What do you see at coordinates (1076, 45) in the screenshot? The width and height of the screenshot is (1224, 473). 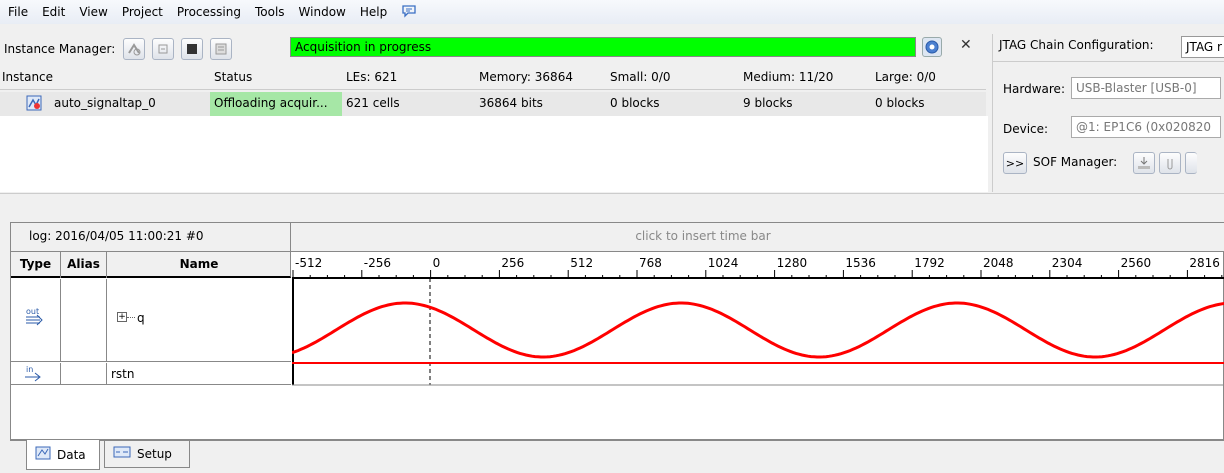 I see `jtag-title: JTAG Chain Configuration:` at bounding box center [1076, 45].